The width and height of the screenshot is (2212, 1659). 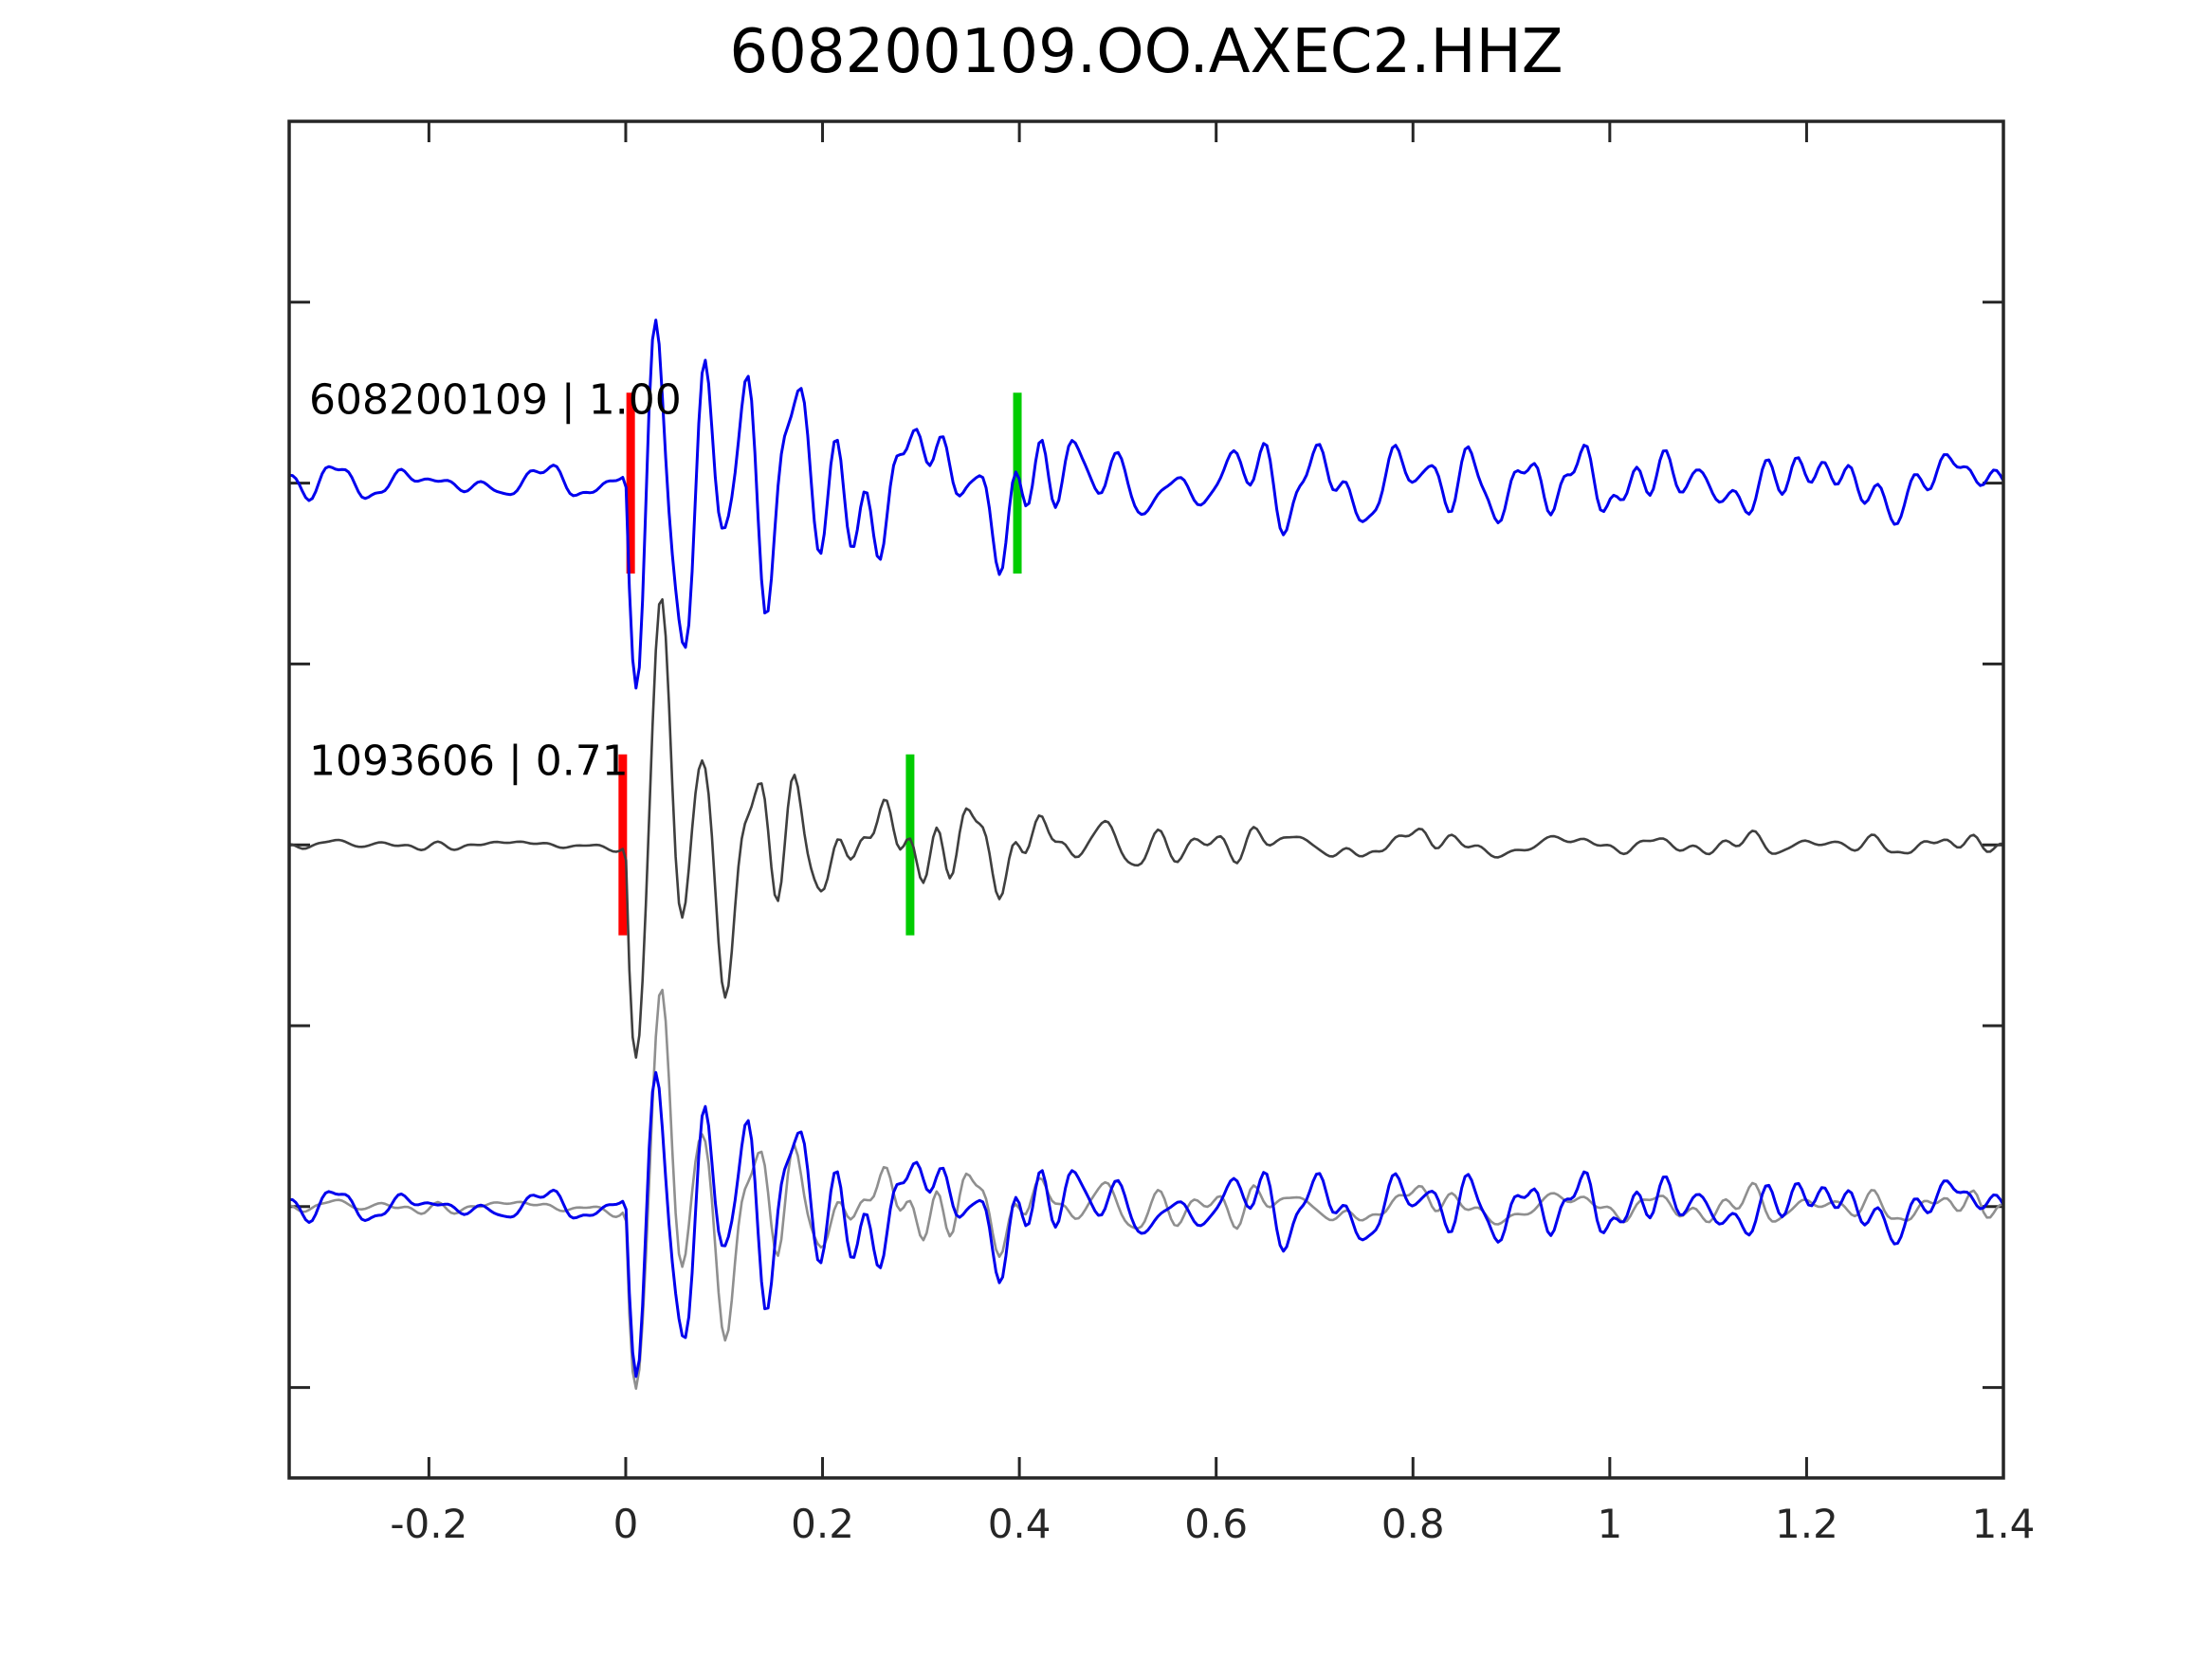 What do you see at coordinates (822, 1524) in the screenshot?
I see `x-tick-label: 0.2` at bounding box center [822, 1524].